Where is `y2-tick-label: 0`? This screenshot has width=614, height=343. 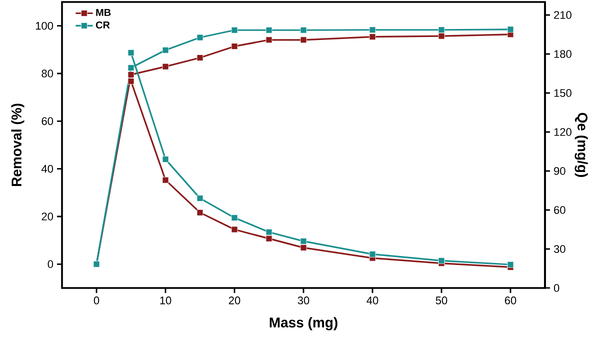
y2-tick-label: 0 is located at coordinates (557, 288).